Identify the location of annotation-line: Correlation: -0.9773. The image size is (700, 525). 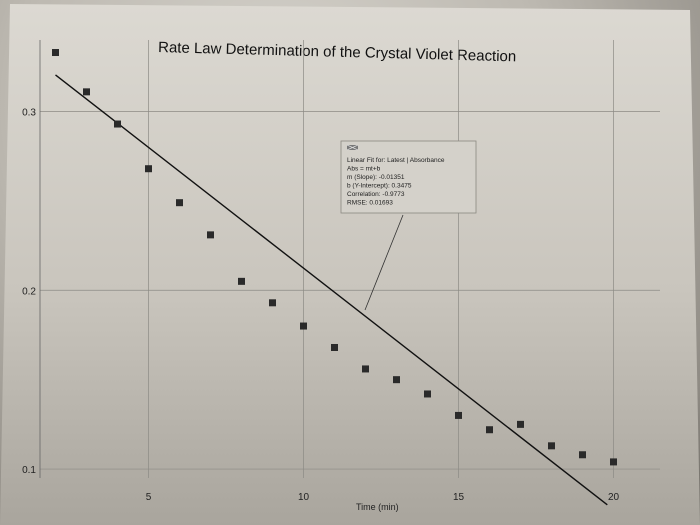
(376, 194).